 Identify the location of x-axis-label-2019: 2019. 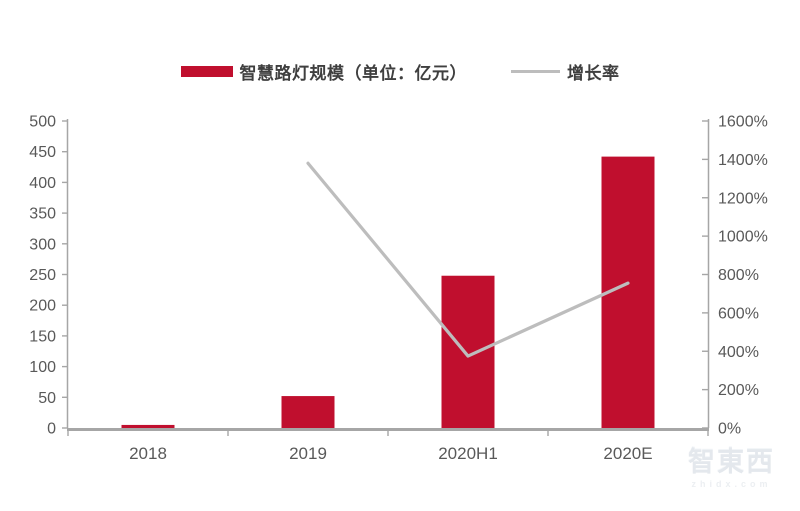
(308, 453).